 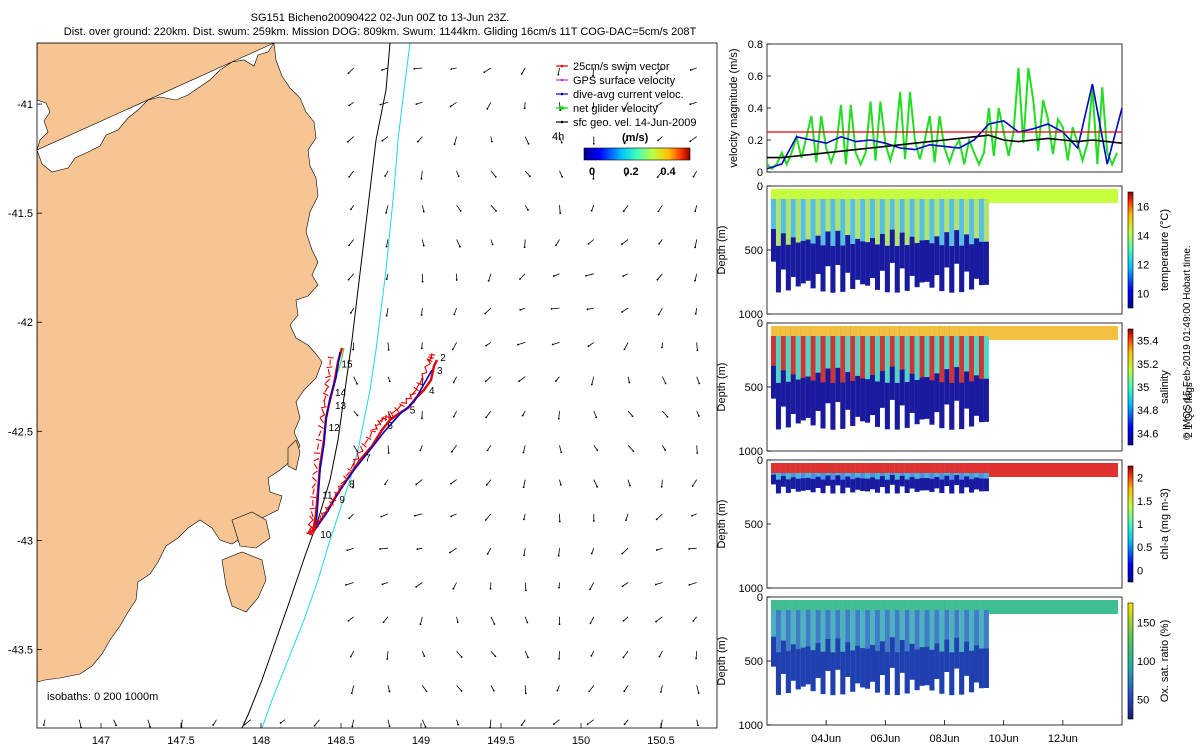 I want to click on sfc-line, so click(x=945, y=146).